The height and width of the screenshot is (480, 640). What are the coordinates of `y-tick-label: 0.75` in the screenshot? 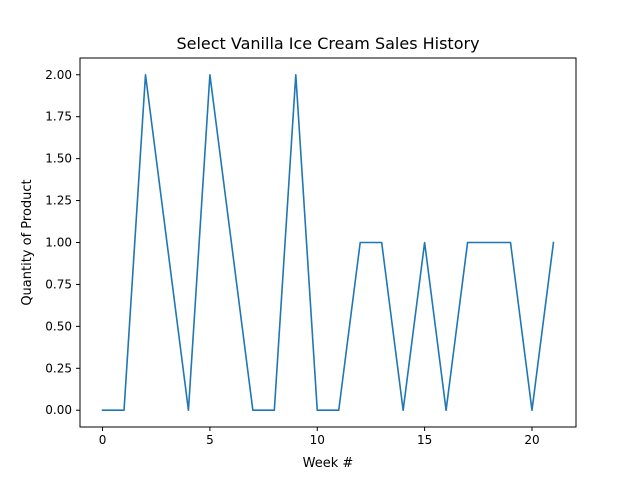 It's located at (58, 284).